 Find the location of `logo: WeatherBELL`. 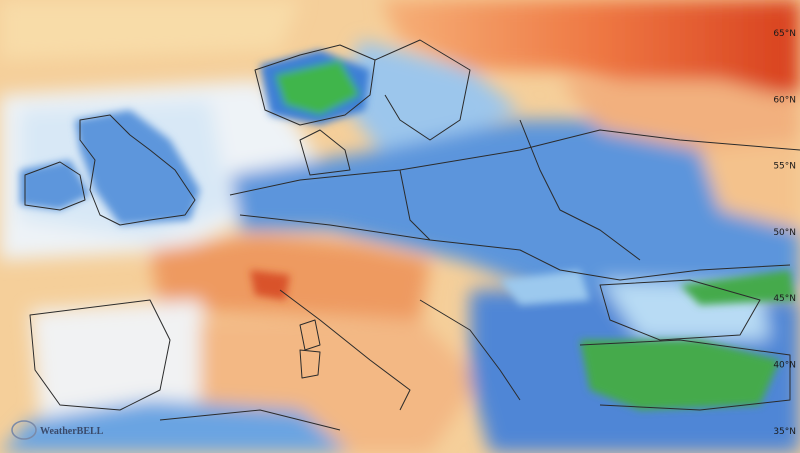

logo: WeatherBELL is located at coordinates (57, 430).